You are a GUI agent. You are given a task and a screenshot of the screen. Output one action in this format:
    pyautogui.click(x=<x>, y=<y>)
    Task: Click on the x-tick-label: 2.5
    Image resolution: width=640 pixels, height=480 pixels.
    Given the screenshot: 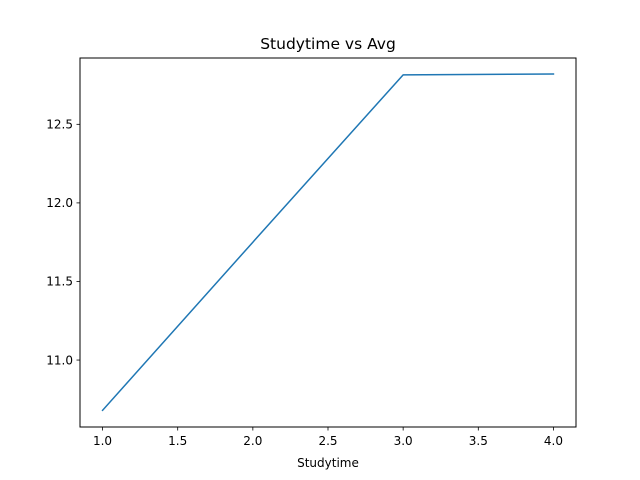 What is the action you would take?
    pyautogui.click(x=327, y=441)
    